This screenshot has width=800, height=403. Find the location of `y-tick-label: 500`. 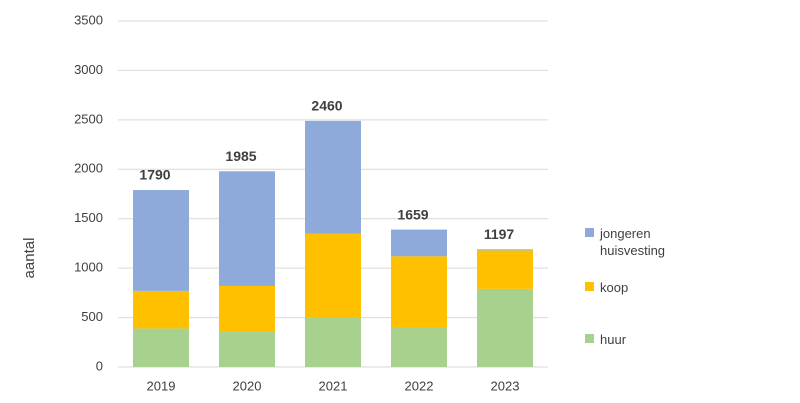

y-tick-label: 500 is located at coordinates (92, 316).